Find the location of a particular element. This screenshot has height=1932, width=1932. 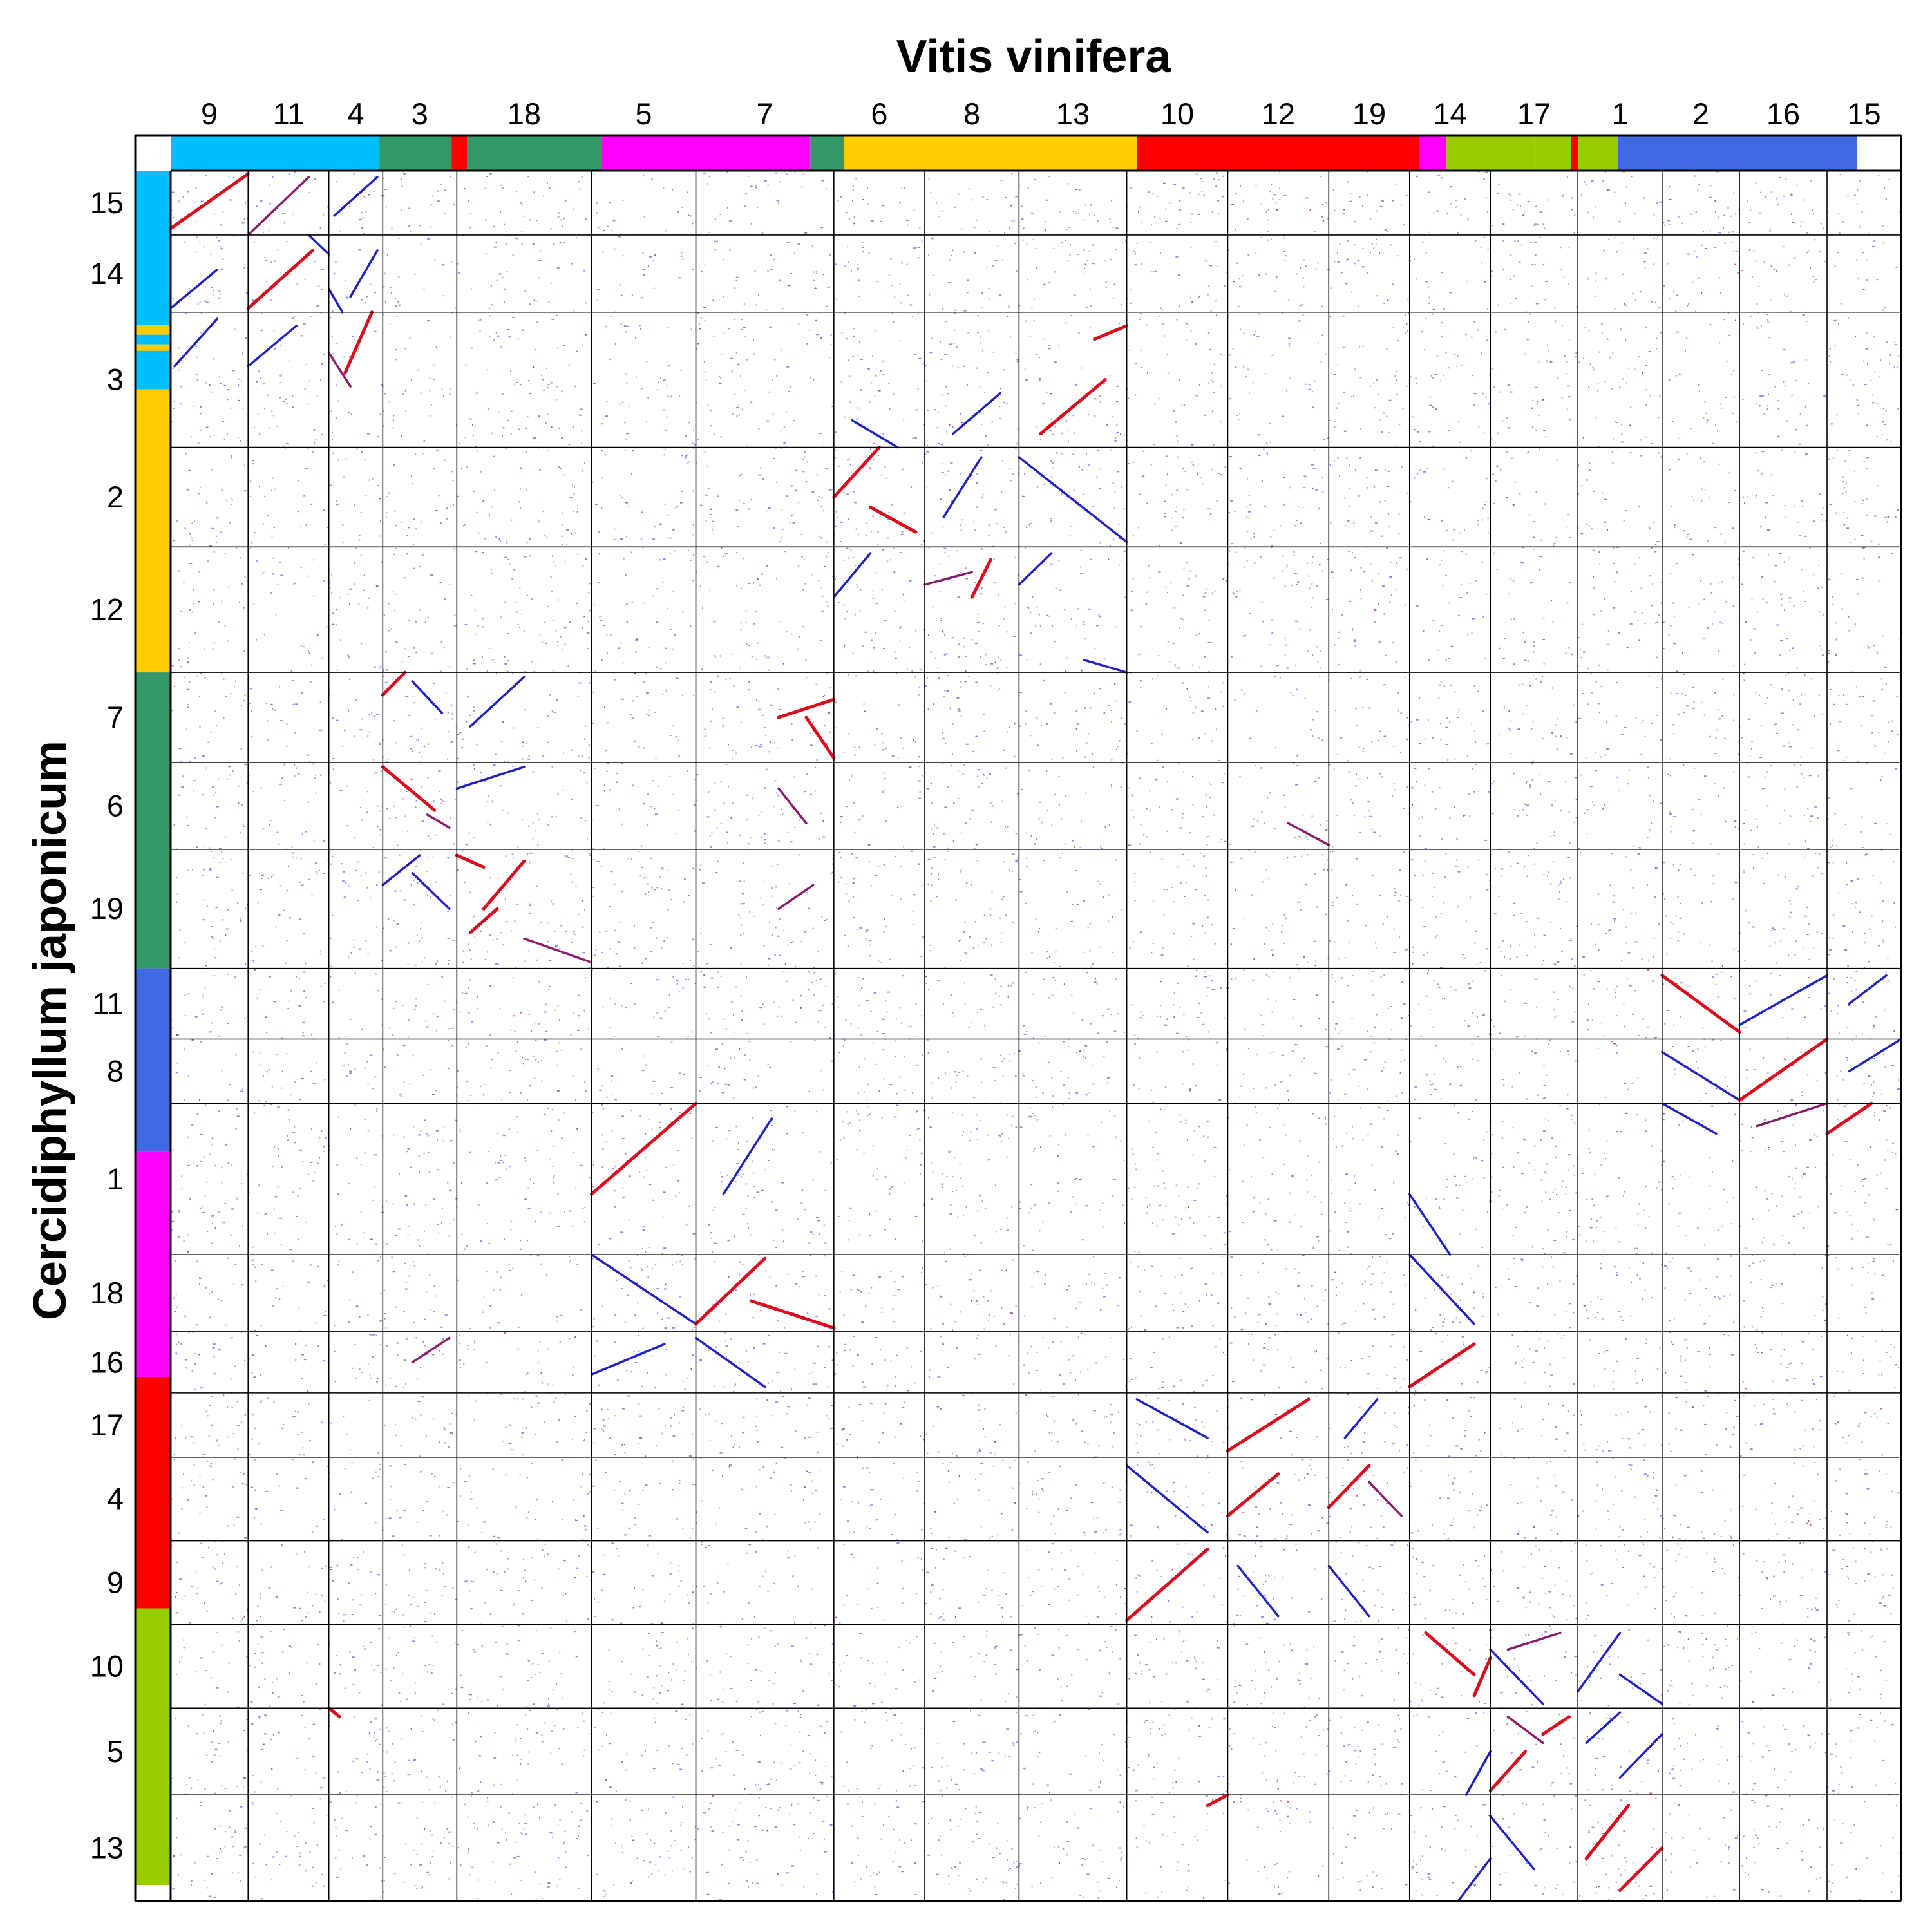

y-tick-label: 1 is located at coordinates (116, 1179).